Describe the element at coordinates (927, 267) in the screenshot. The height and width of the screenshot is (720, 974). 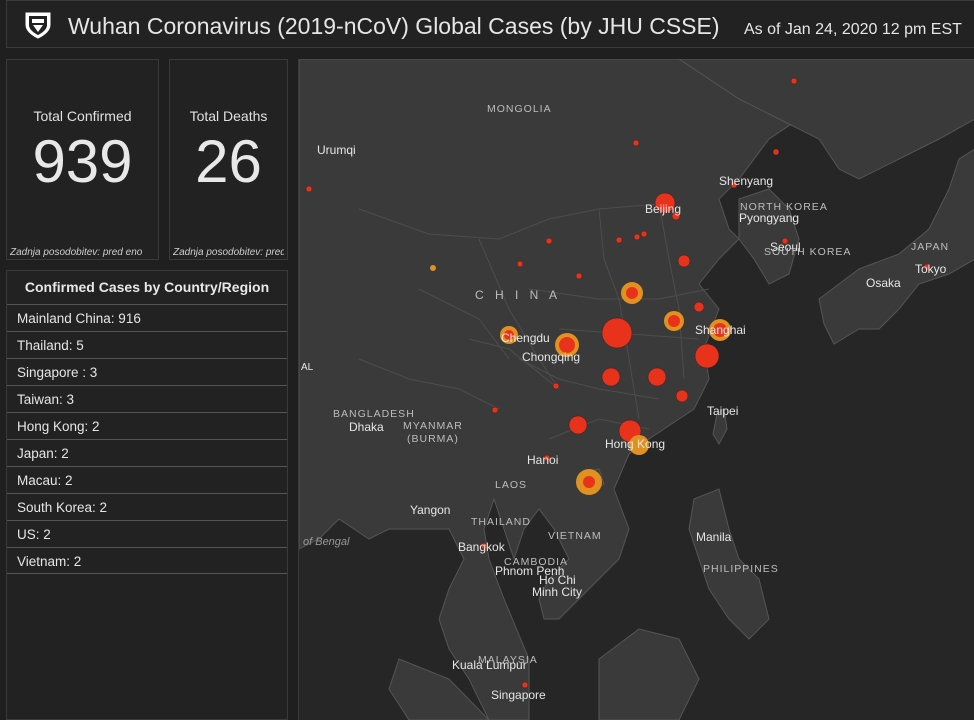
I see `japan-marker` at that location.